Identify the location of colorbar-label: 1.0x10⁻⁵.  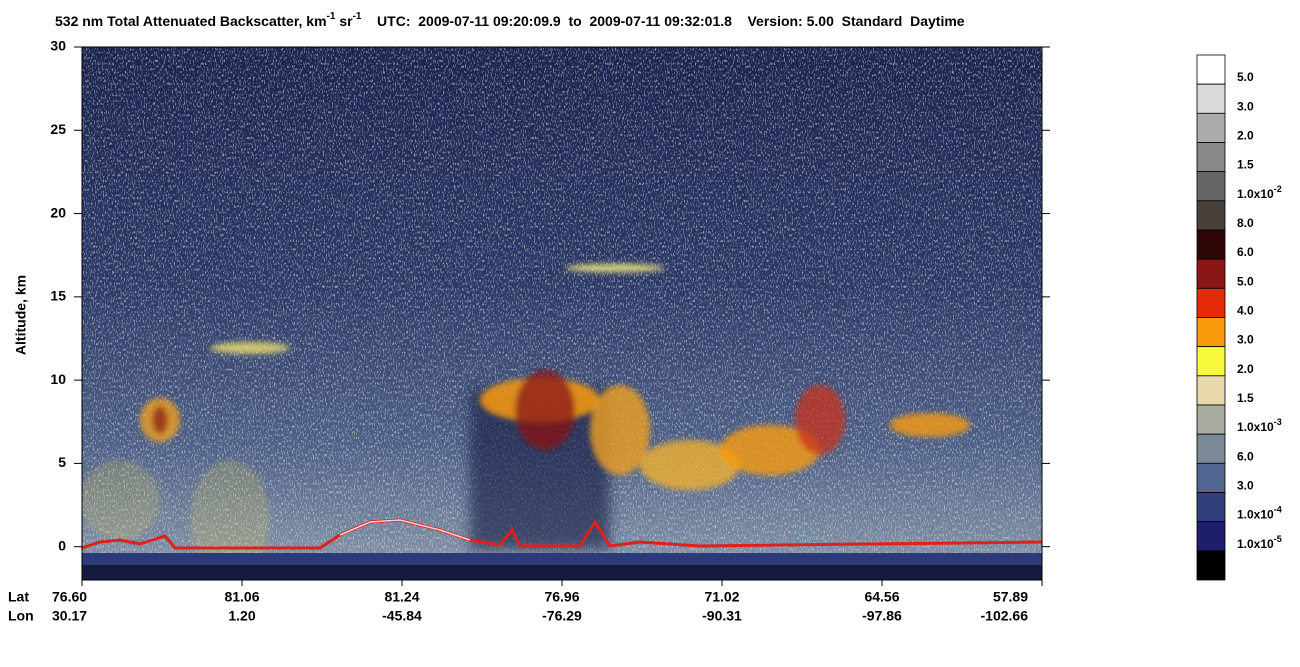
(1259, 542).